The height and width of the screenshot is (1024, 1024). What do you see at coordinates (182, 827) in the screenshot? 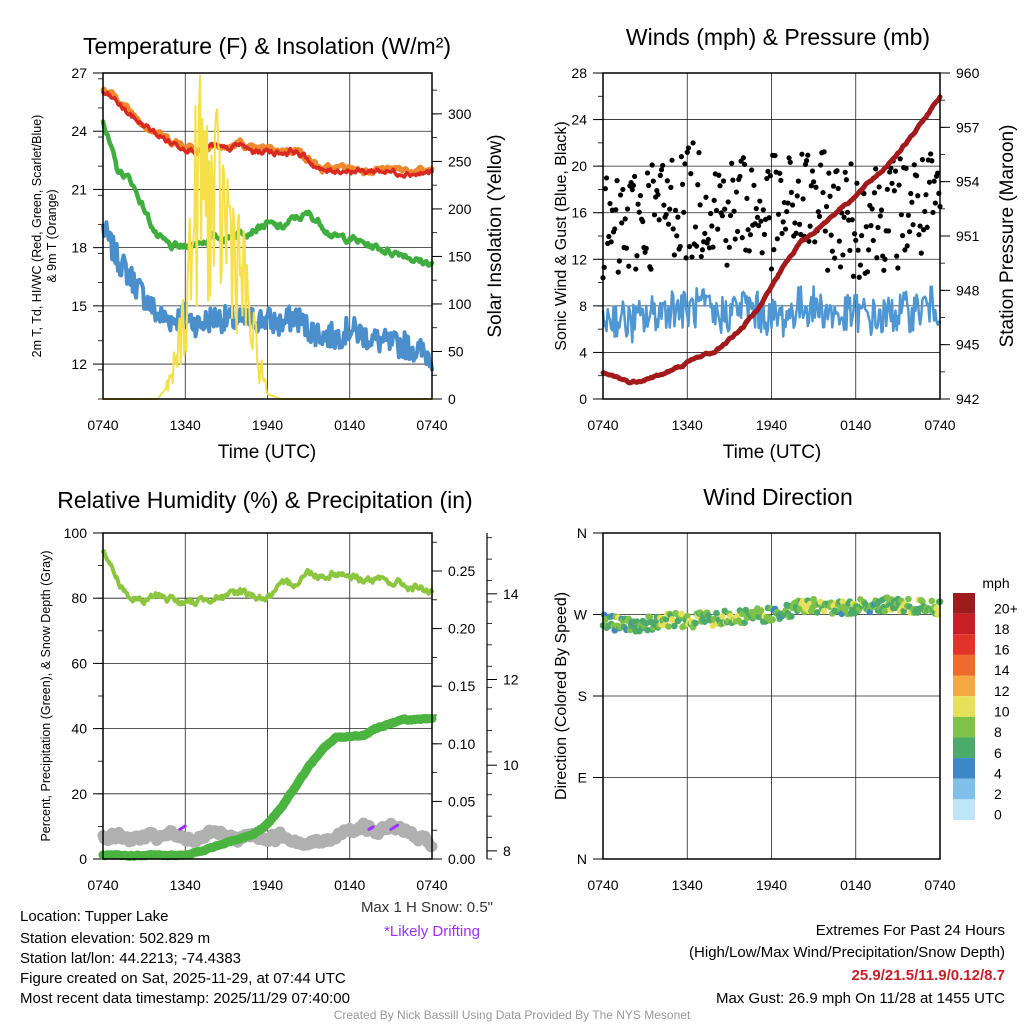
I see `drifting-marker` at bounding box center [182, 827].